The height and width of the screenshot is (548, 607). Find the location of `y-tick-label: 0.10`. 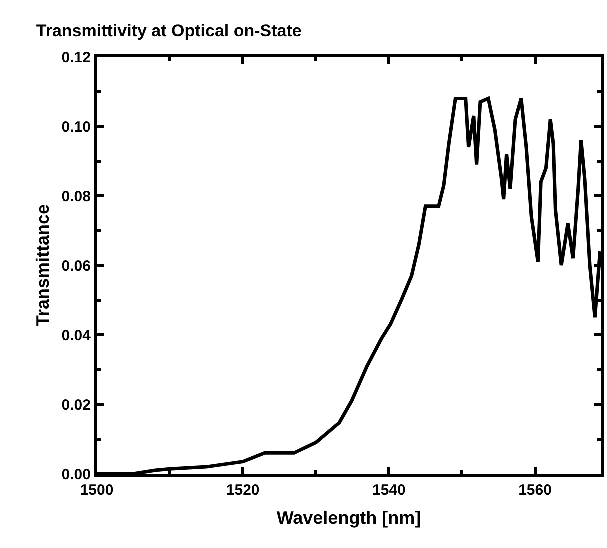

y-tick-label: 0.10 is located at coordinates (76, 127).